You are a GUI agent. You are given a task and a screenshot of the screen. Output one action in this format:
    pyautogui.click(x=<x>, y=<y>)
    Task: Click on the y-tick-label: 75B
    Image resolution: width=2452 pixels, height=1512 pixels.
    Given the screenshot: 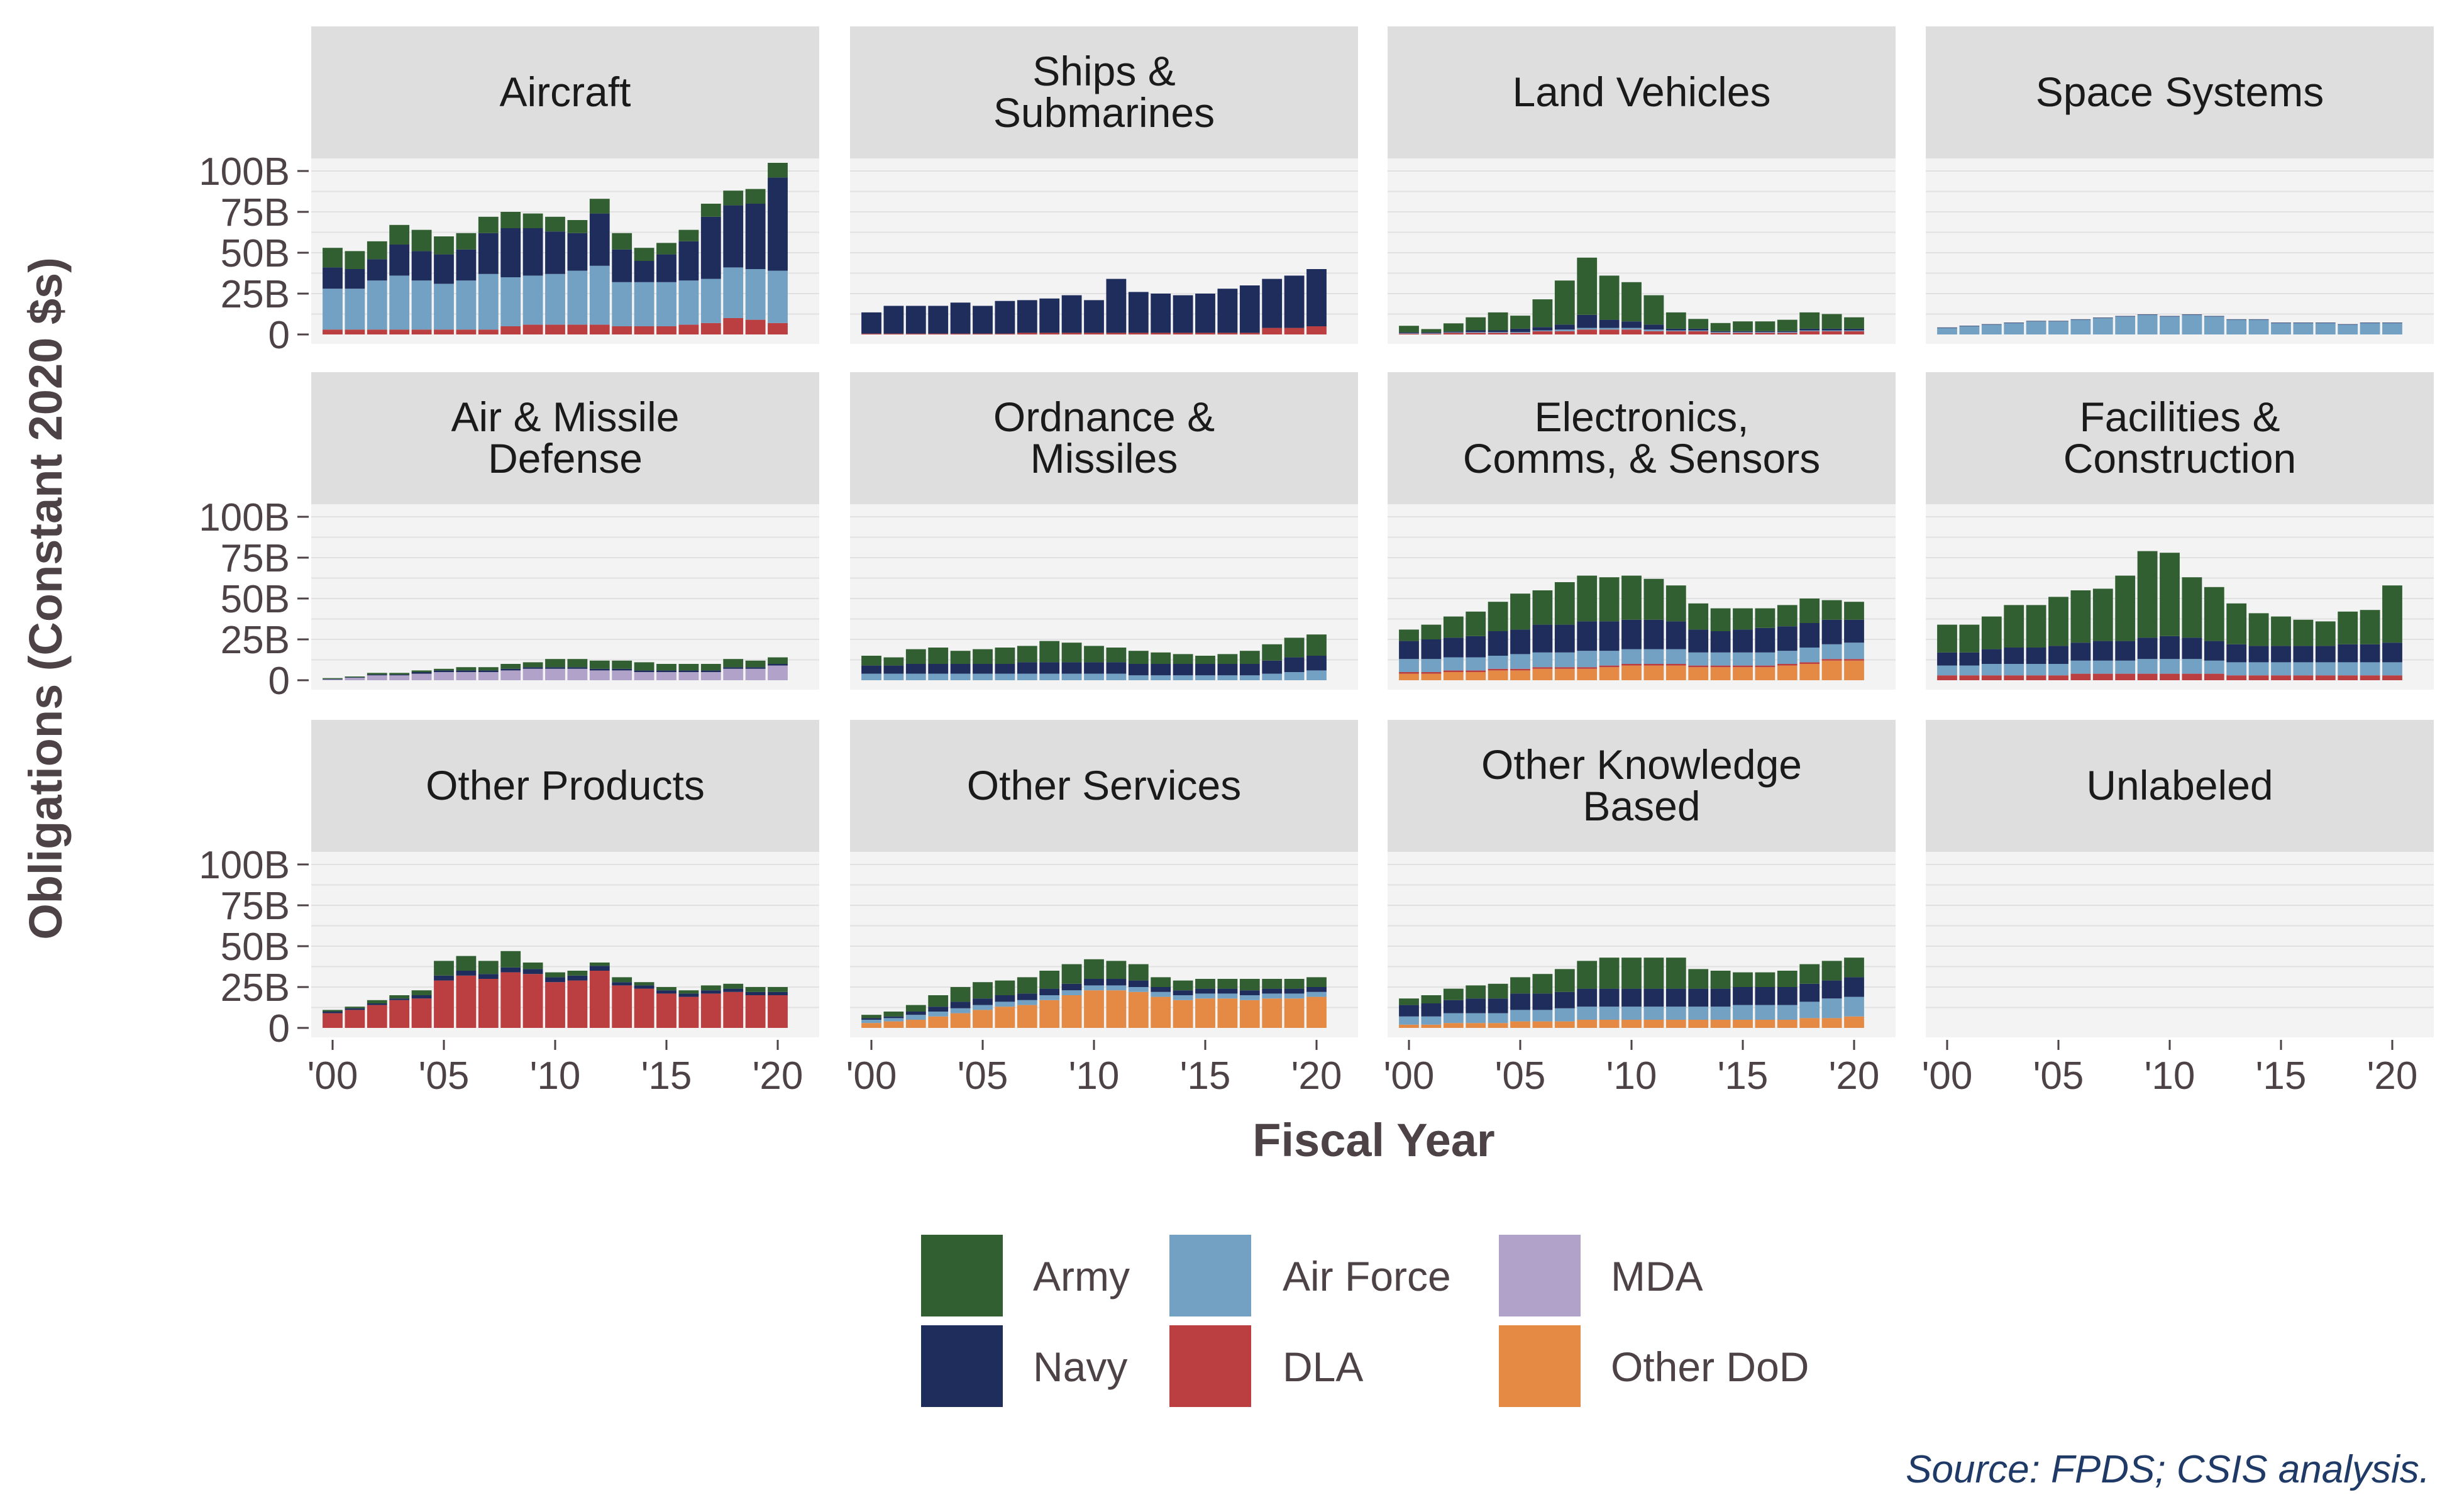 What is the action you would take?
    pyautogui.click(x=255, y=558)
    